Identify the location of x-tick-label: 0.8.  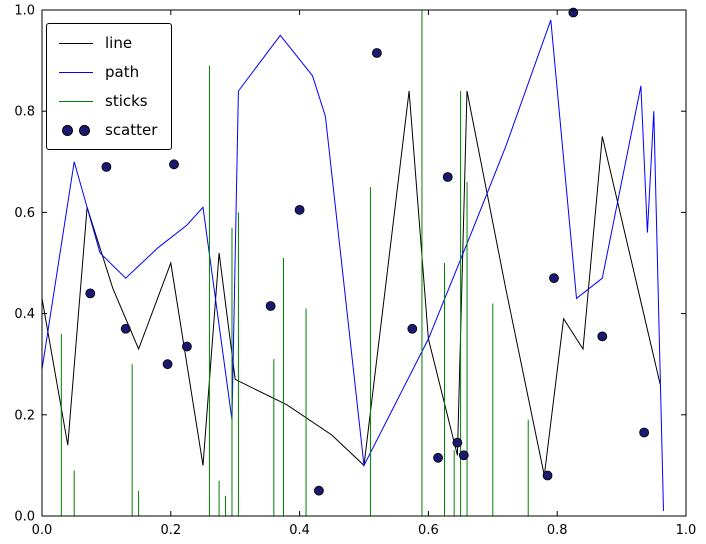
(557, 530).